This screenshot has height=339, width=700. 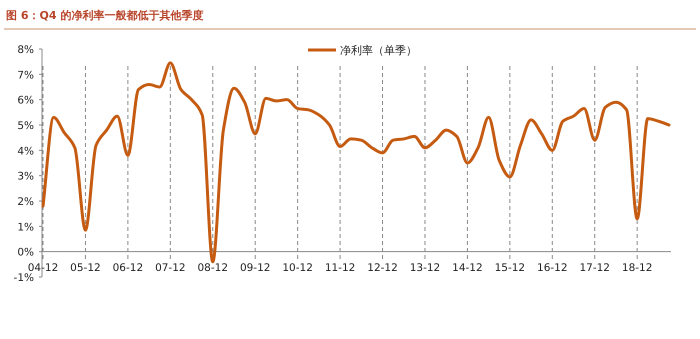 I want to click on y-tick-label: 7%, so click(x=25, y=75).